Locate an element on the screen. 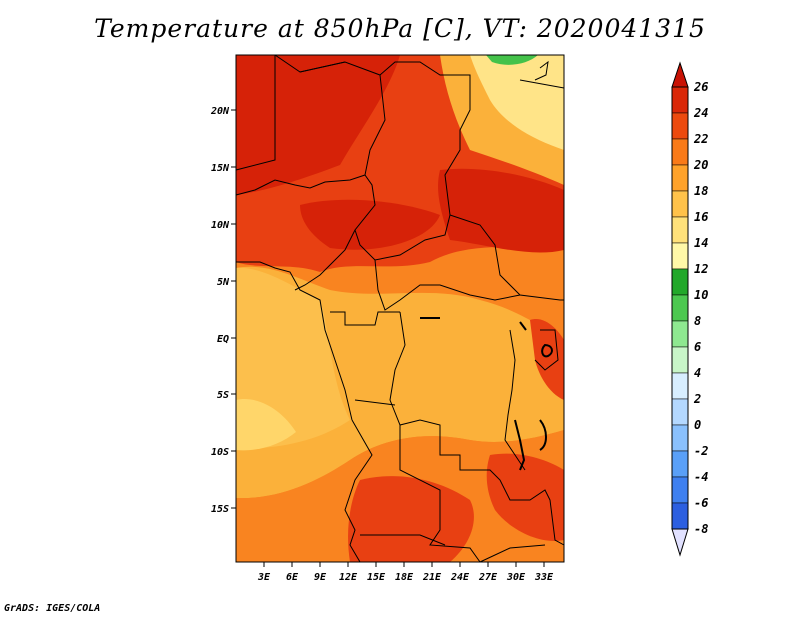 The height and width of the screenshot is (618, 800). colorbar-label: 0 is located at coordinates (697, 425).